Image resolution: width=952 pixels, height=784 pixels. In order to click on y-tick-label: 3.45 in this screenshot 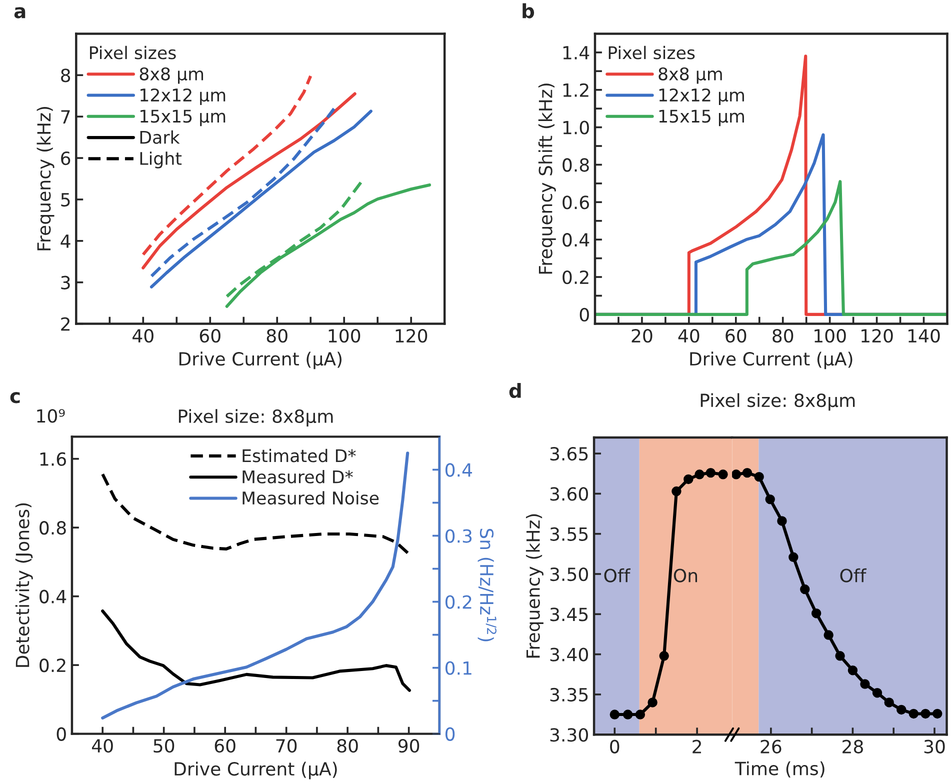, I will do `click(569, 615)`.